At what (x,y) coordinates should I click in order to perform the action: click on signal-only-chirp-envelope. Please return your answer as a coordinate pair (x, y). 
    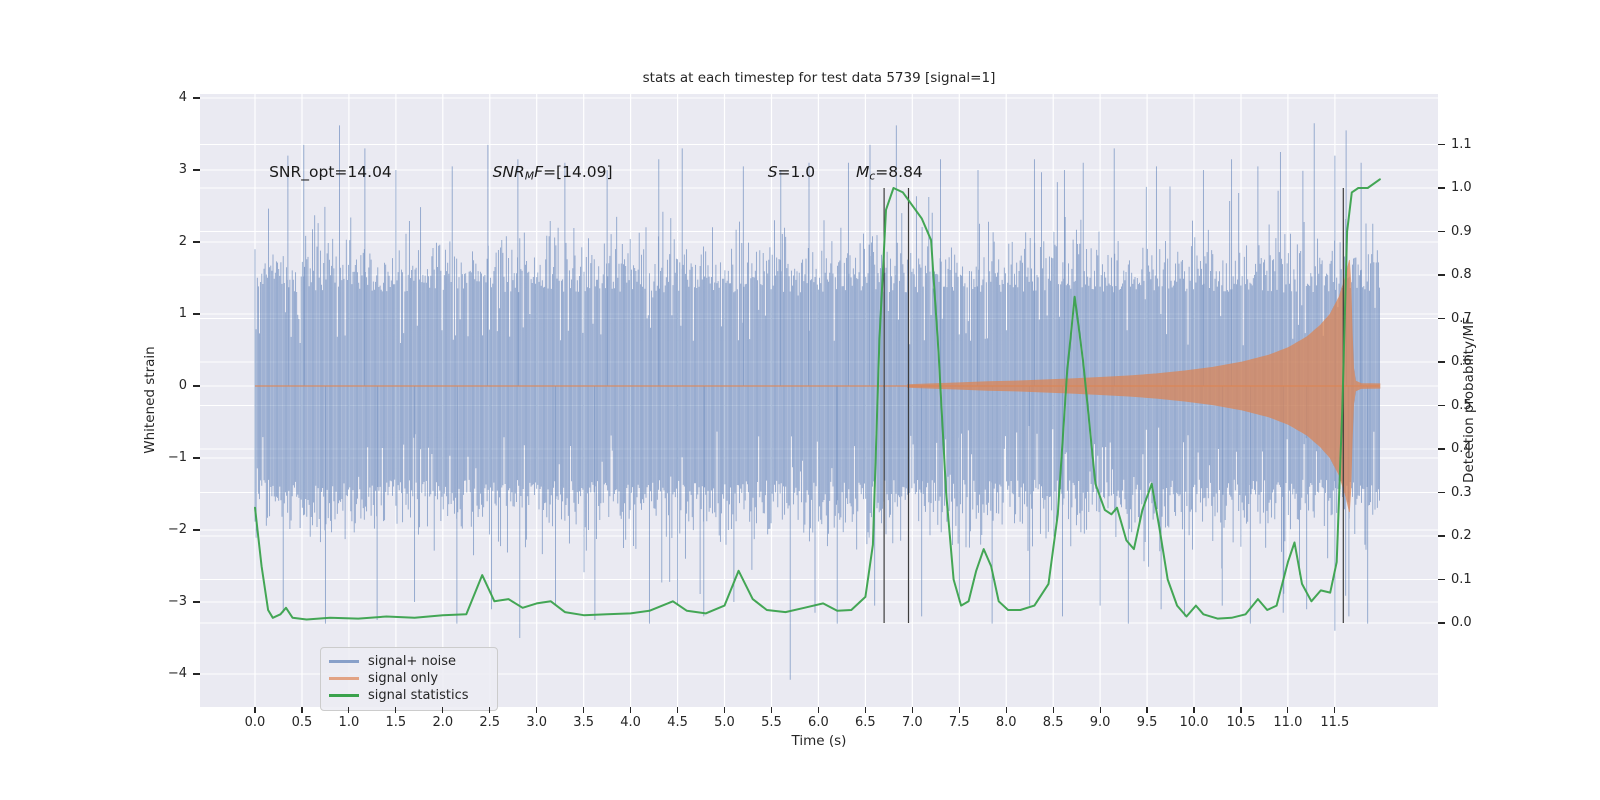
    Looking at the image, I should click on (1144, 386).